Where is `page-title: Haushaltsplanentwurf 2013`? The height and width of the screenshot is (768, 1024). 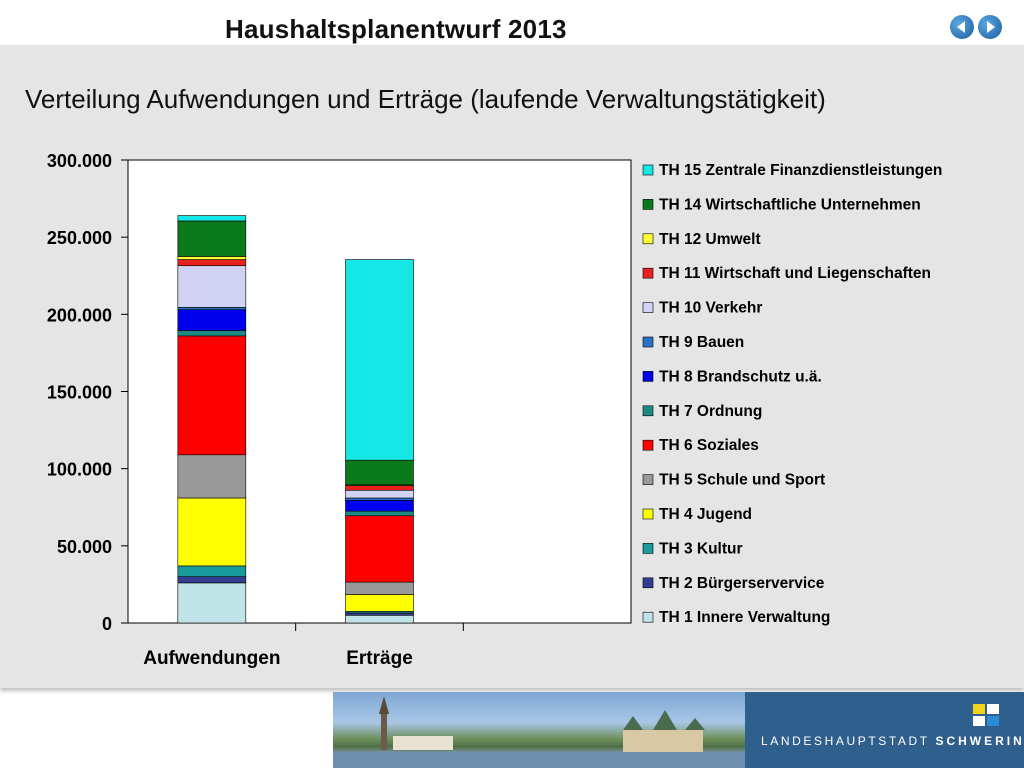
page-title: Haushaltsplanentwurf 2013 is located at coordinates (396, 29).